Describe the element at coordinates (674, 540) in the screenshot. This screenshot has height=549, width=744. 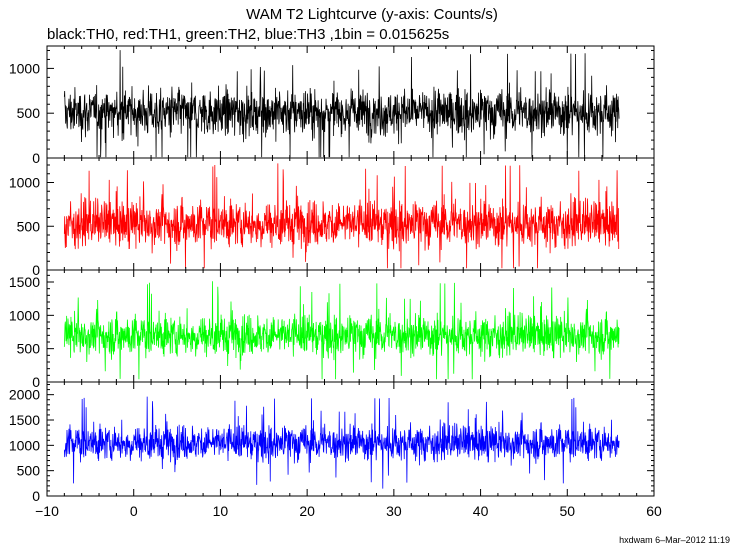
I see `footer-timestamp: hxdwam 6–Mar–2012 11:19` at that location.